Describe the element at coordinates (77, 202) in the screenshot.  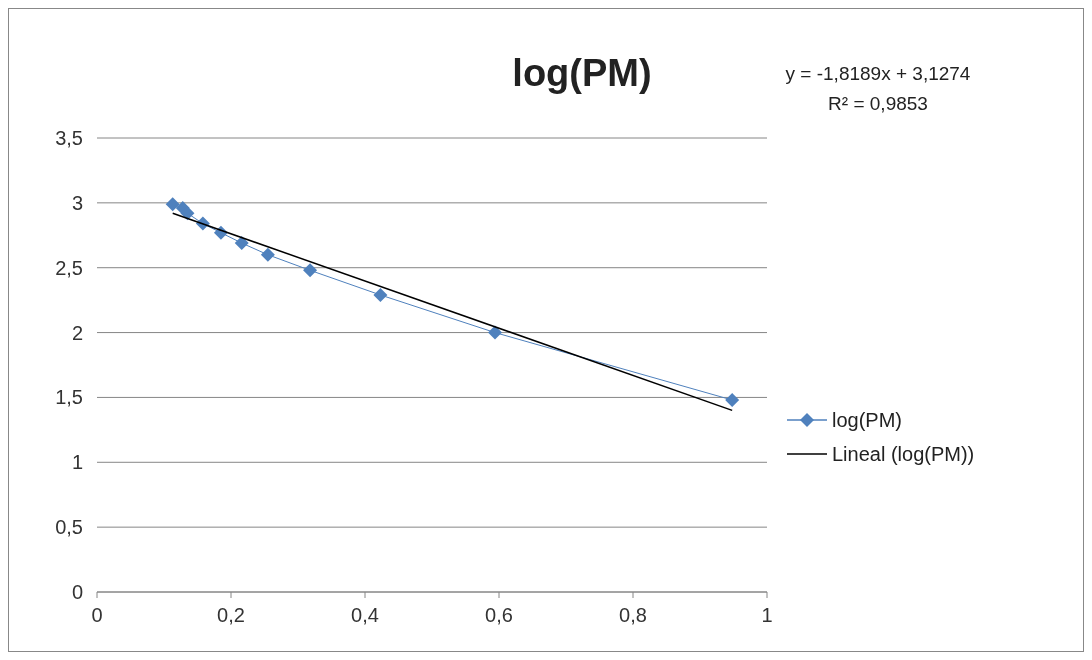
I see `y-tick-label: 3` at that location.